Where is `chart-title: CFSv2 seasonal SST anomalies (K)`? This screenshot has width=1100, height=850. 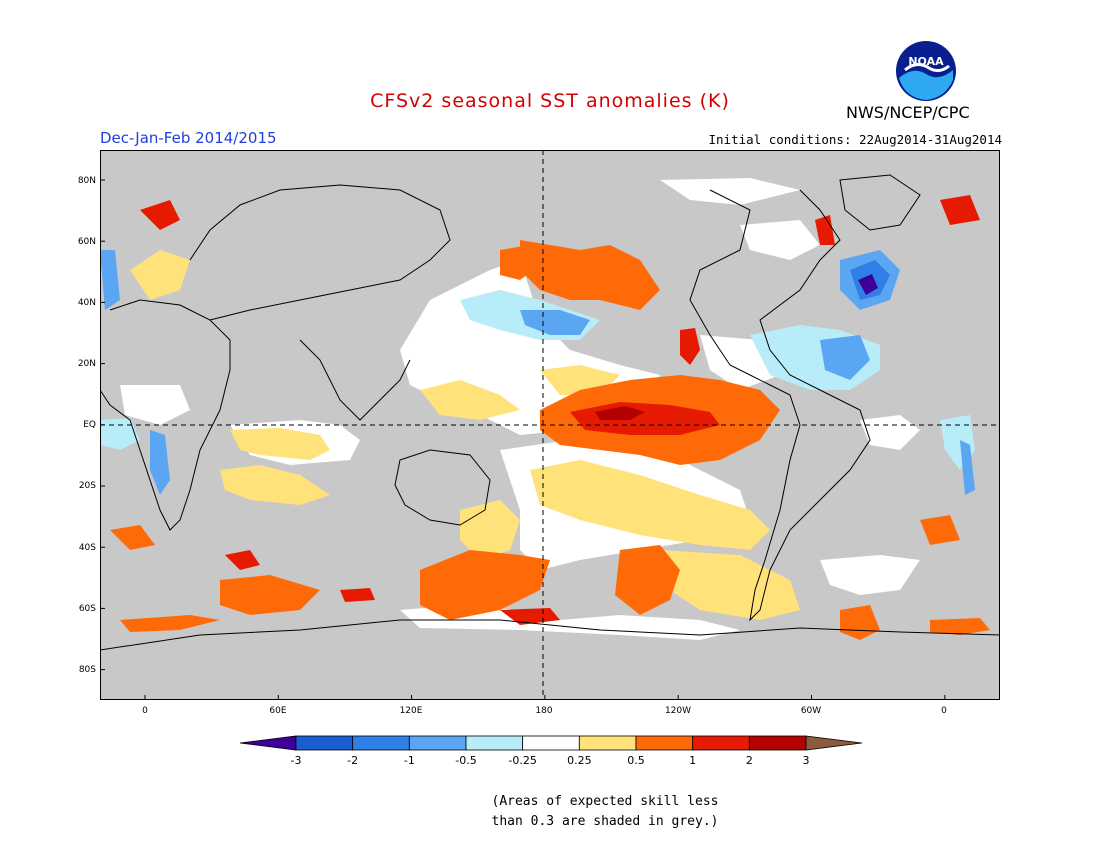 chart-title: CFSv2 seasonal SST anomalies (K) is located at coordinates (550, 101).